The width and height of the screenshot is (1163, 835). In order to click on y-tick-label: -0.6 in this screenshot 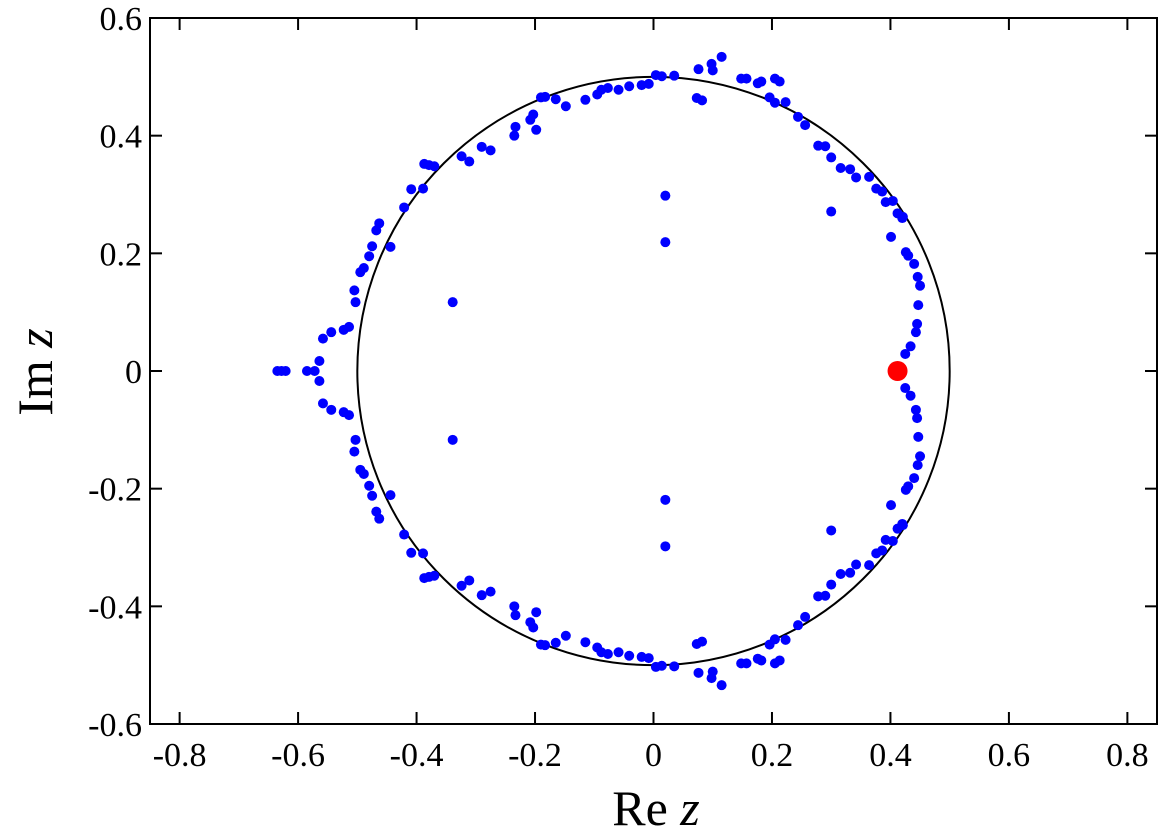, I will do `click(115, 725)`.